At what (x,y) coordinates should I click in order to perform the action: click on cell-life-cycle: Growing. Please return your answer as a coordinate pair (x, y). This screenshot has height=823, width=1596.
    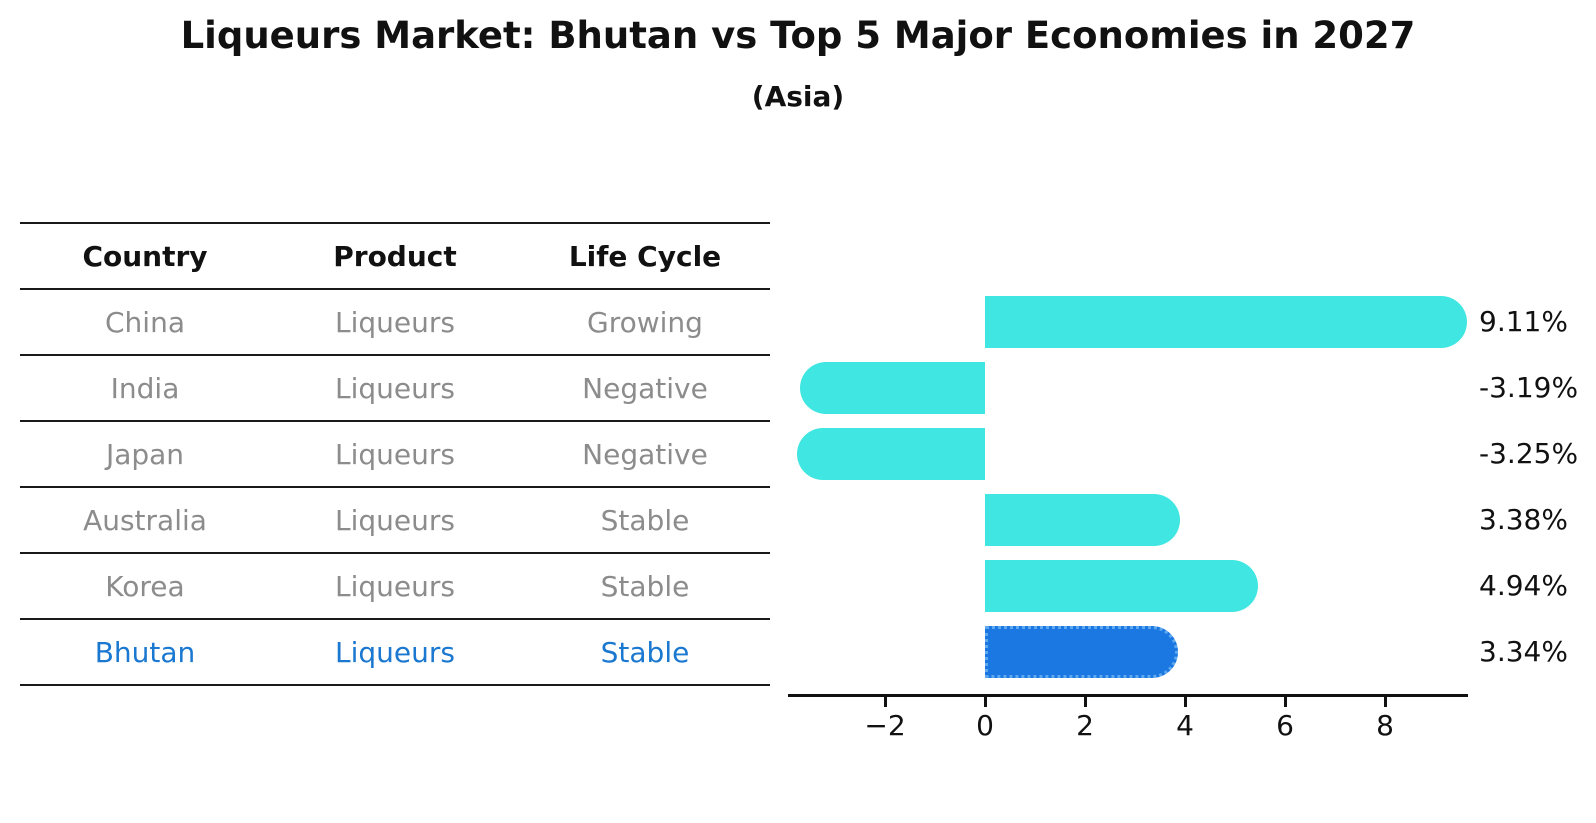
    Looking at the image, I should click on (645, 322).